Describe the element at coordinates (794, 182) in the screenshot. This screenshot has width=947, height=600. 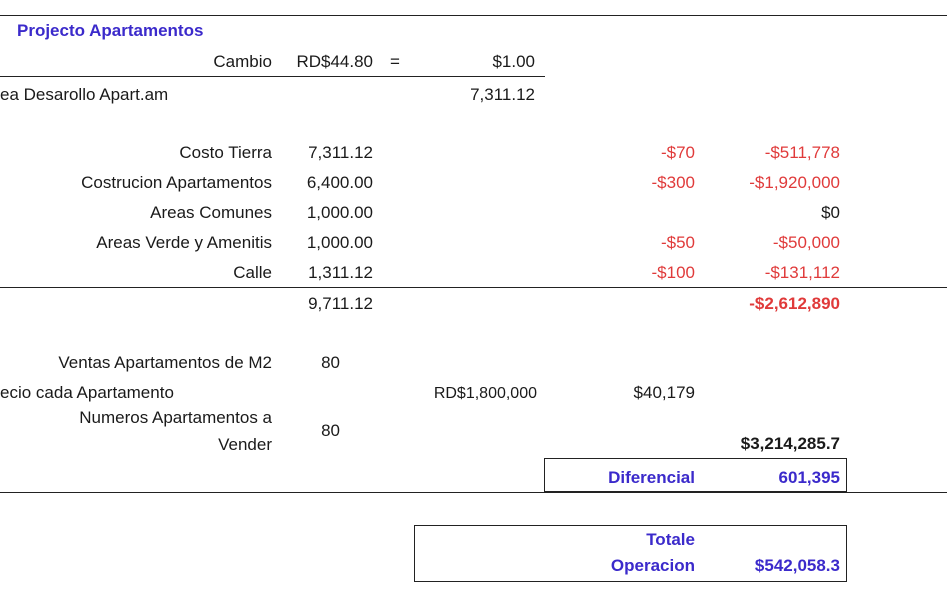
I see `cost-total: -$1,920,000` at that location.